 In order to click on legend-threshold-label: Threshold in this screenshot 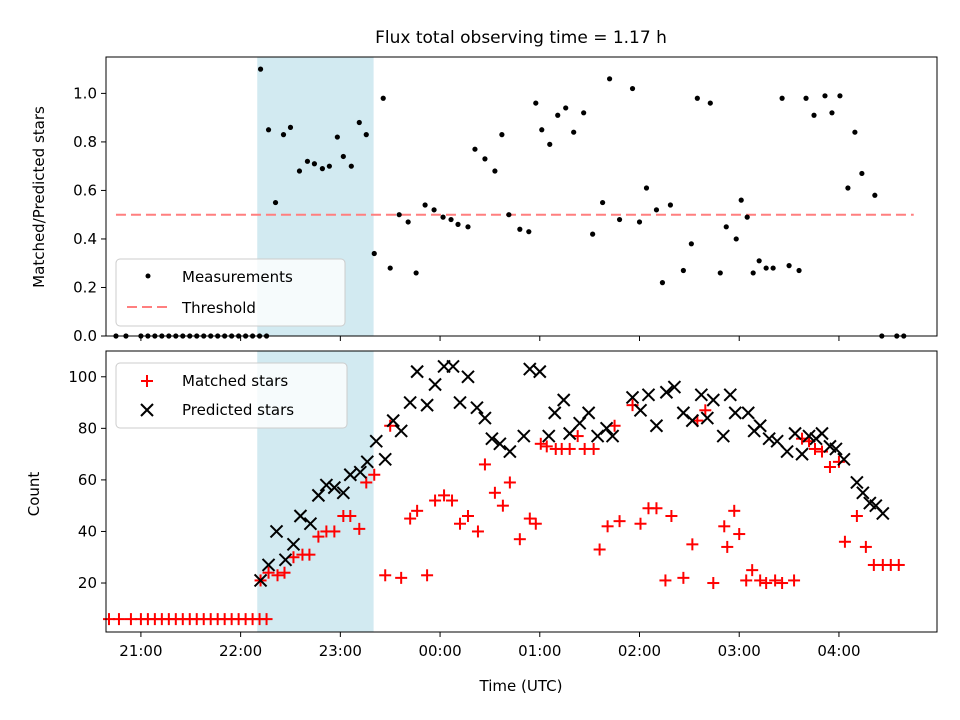, I will do `click(218, 308)`.